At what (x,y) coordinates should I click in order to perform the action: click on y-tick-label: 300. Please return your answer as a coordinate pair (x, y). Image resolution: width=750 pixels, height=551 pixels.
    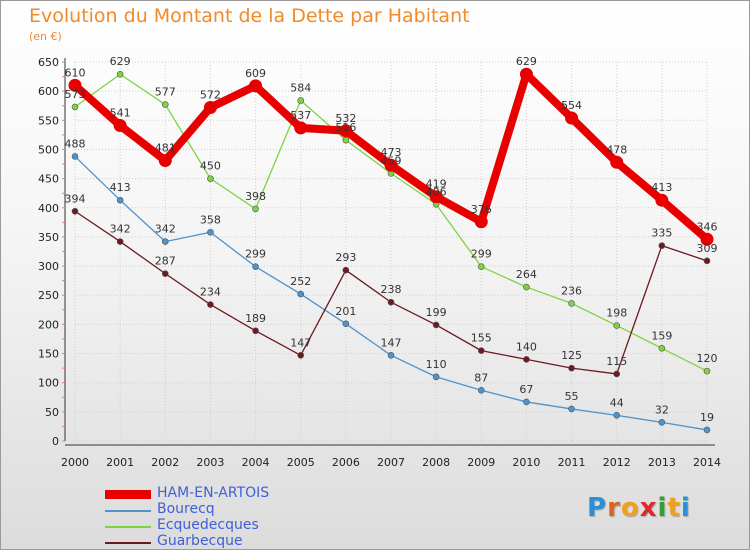
    Looking at the image, I should click on (48, 266).